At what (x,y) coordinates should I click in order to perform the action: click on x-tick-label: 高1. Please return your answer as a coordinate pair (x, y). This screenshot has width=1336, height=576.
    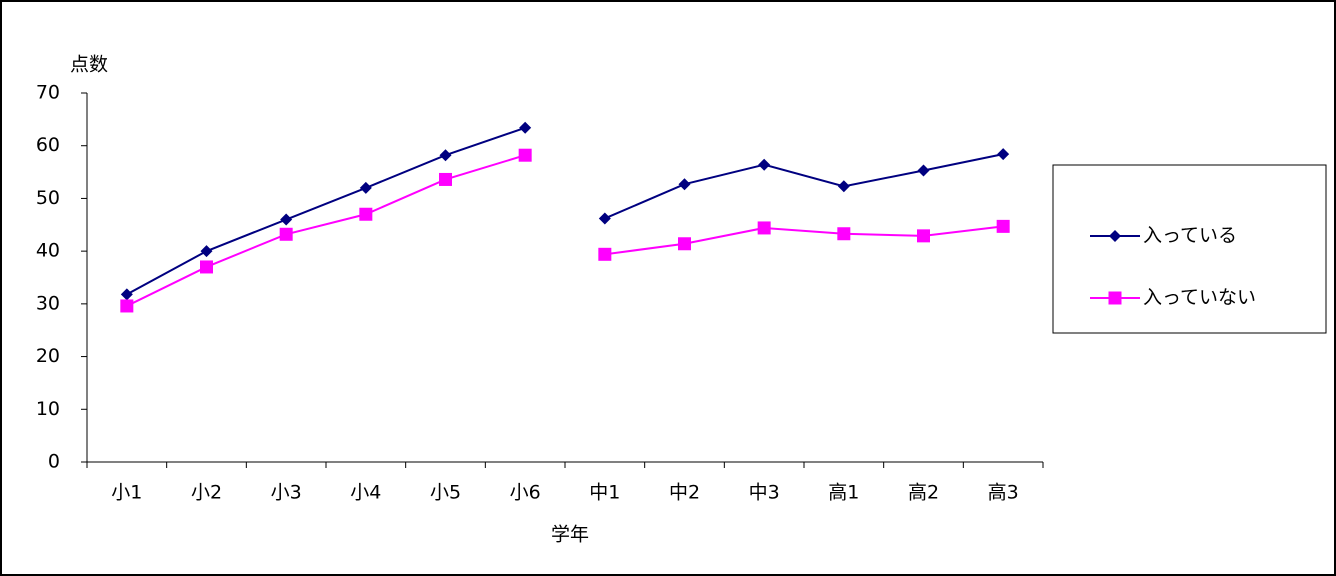
    Looking at the image, I should click on (843, 493).